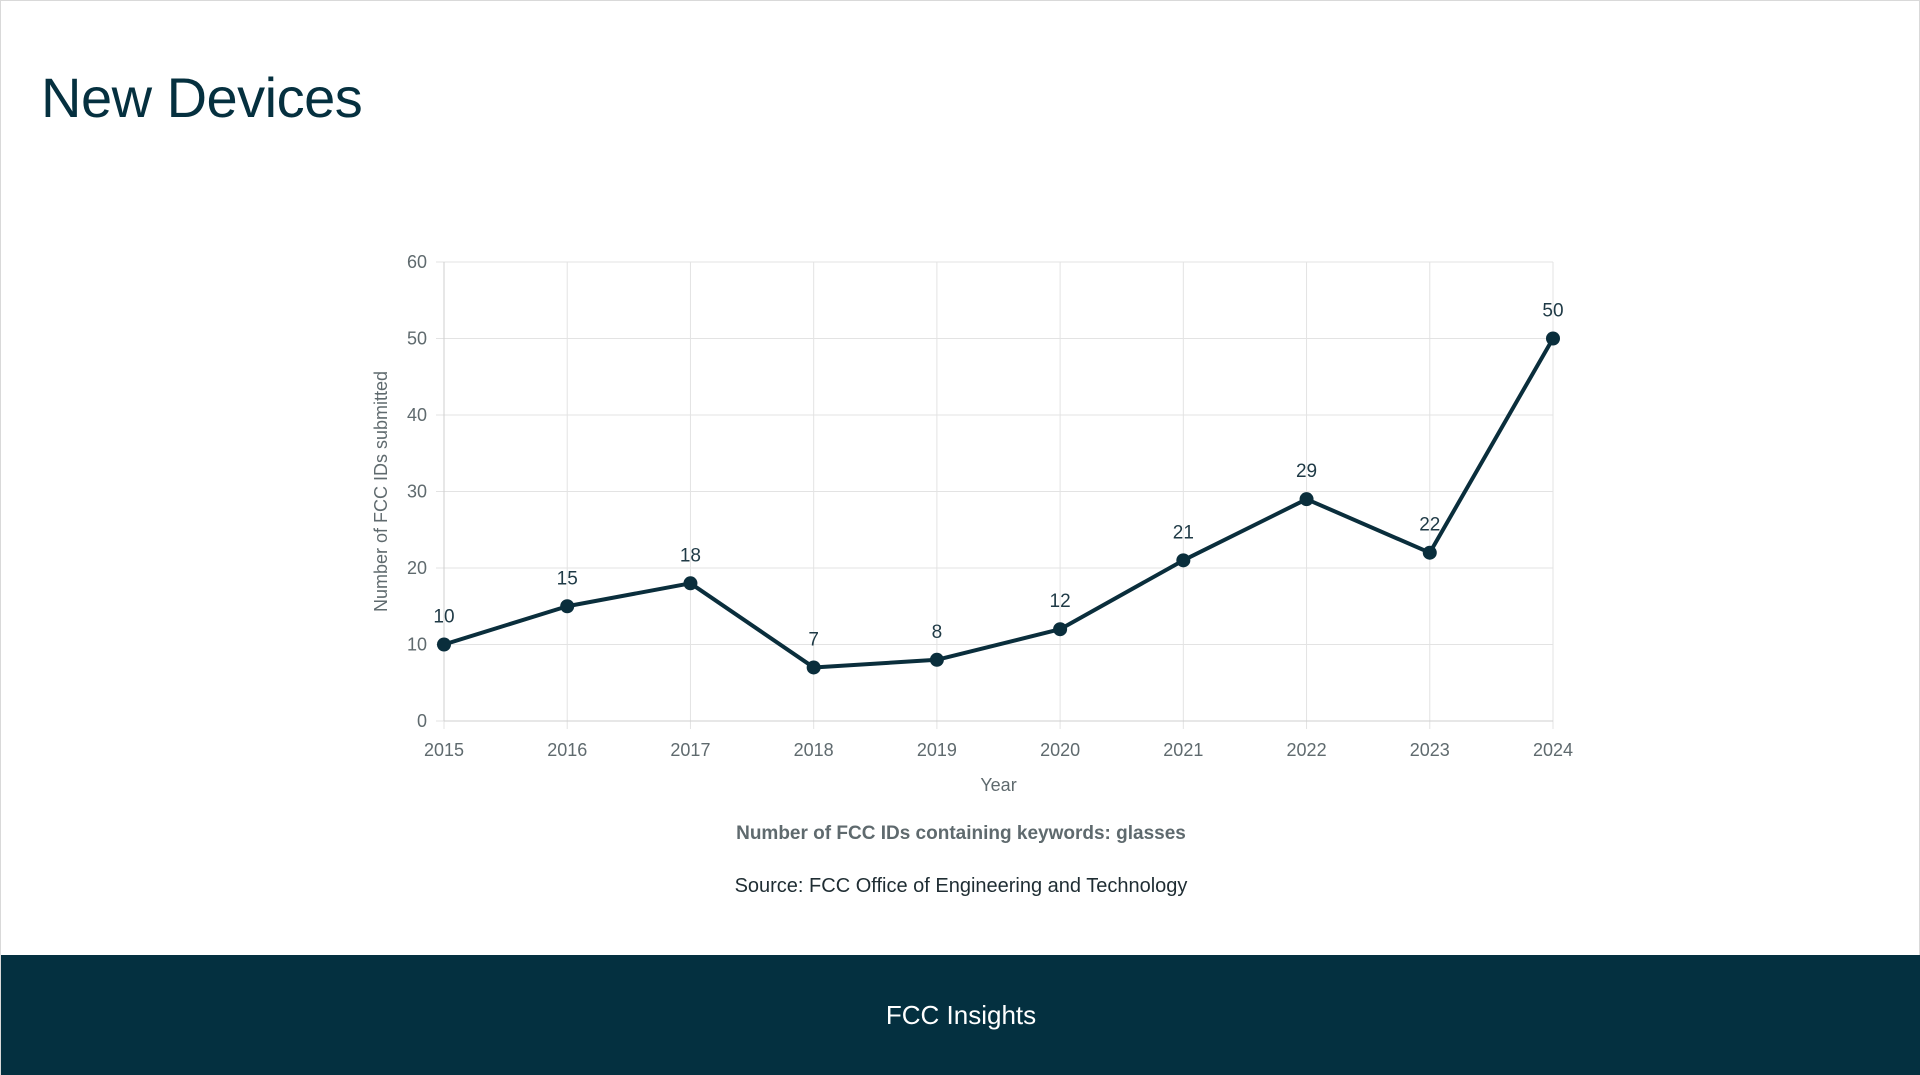 This screenshot has height=1075, width=1920. What do you see at coordinates (422, 721) in the screenshot?
I see `y-tick-label: 0` at bounding box center [422, 721].